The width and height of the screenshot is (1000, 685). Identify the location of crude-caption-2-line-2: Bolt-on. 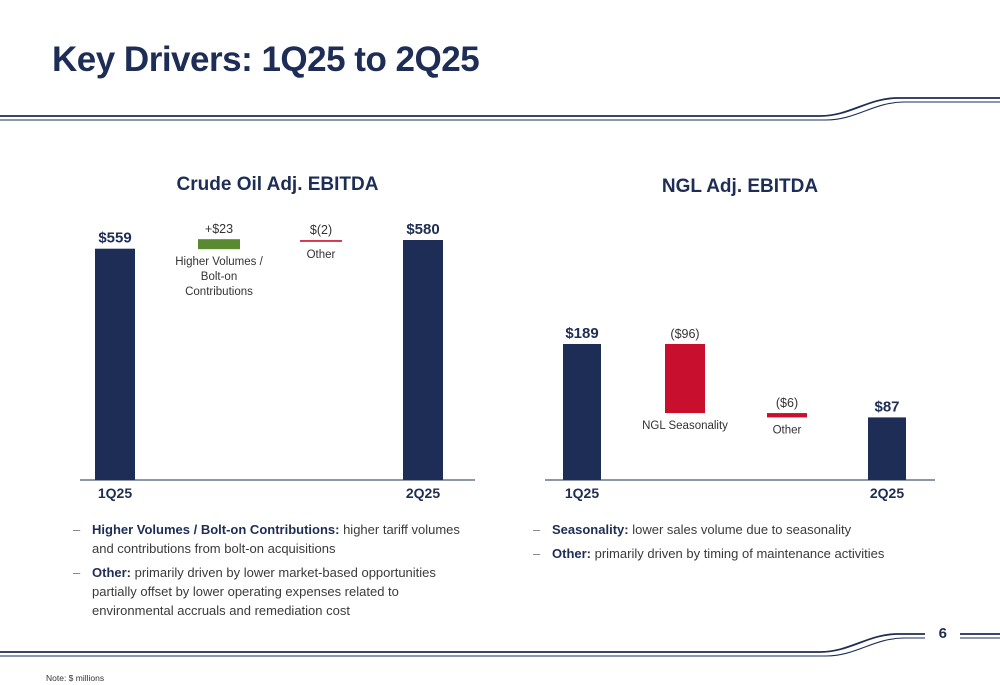
(219, 277).